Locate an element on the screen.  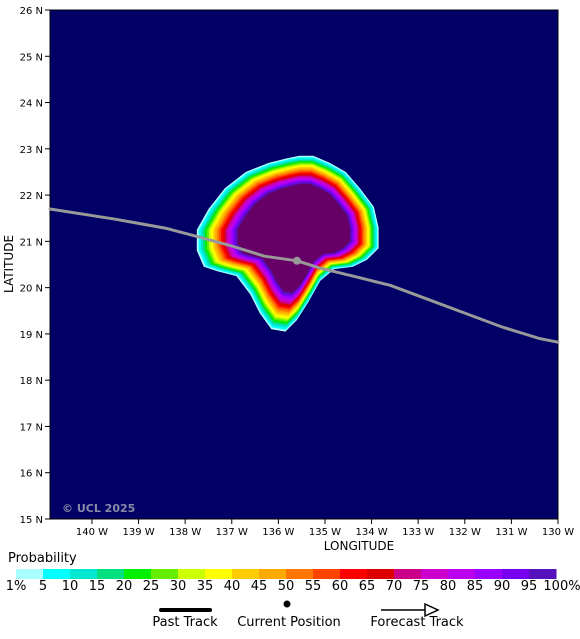
scale-label: 1% is located at coordinates (16, 586).